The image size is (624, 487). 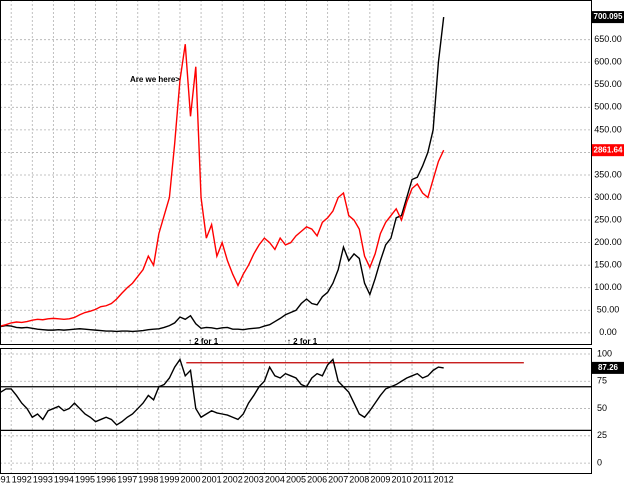 I want to click on y-tick-label: 500.00, so click(x=608, y=107).